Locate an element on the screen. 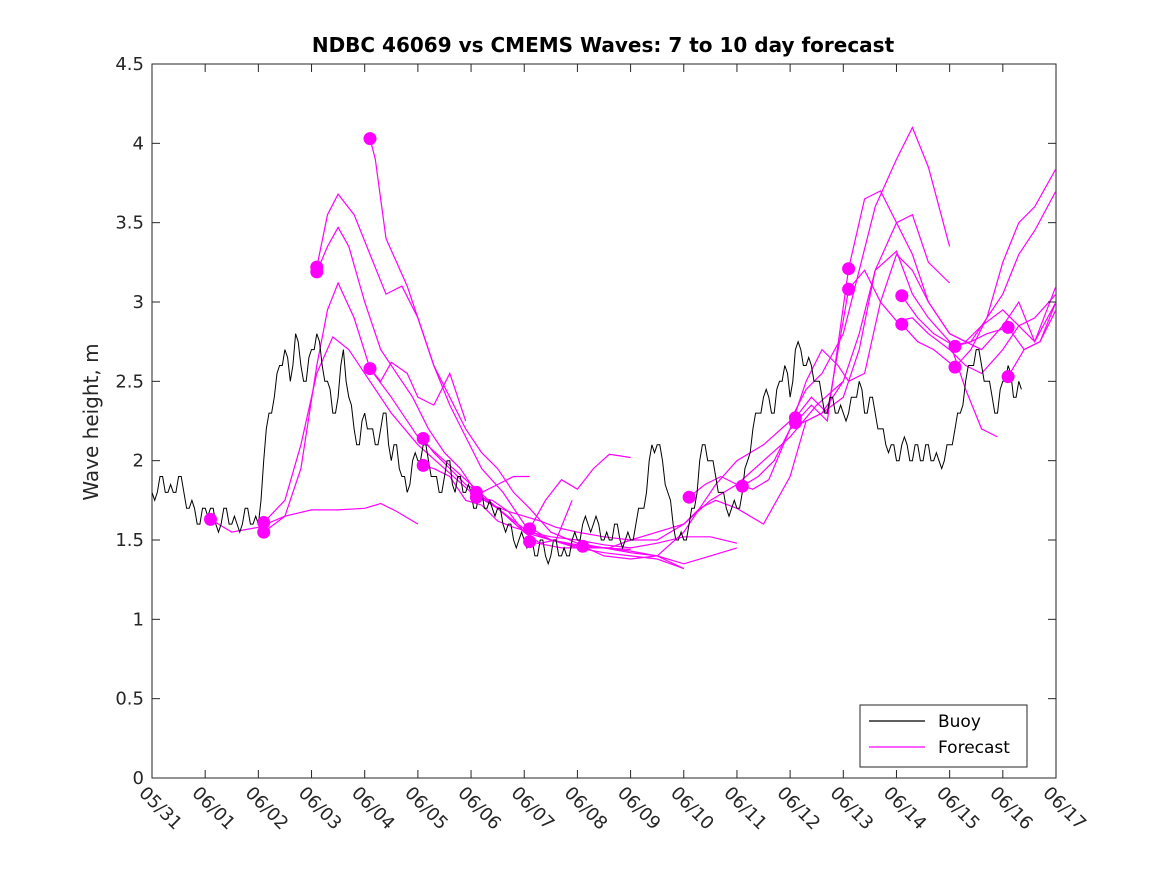 This screenshot has width=1167, height=875. y-tick-label: 2.5 is located at coordinates (129, 381).